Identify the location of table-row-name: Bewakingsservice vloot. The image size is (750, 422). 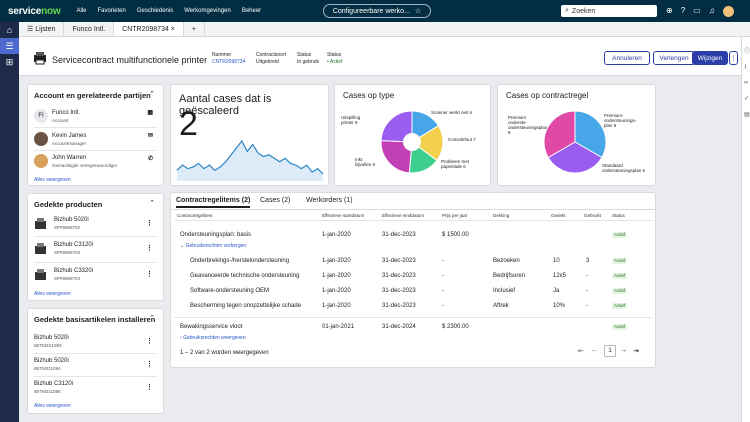
(211, 327).